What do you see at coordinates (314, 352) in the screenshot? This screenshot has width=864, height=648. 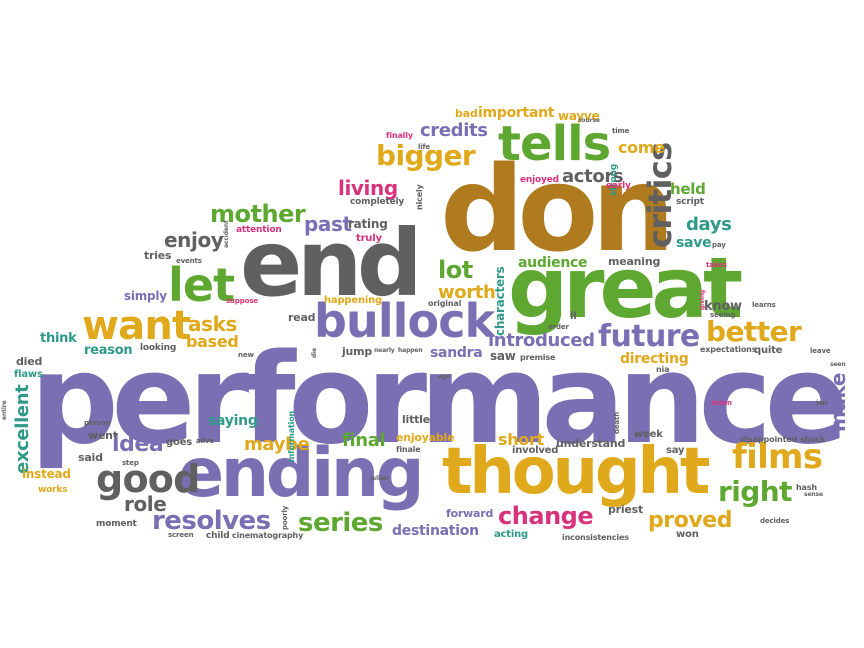 I see `word-die: die` at bounding box center [314, 352].